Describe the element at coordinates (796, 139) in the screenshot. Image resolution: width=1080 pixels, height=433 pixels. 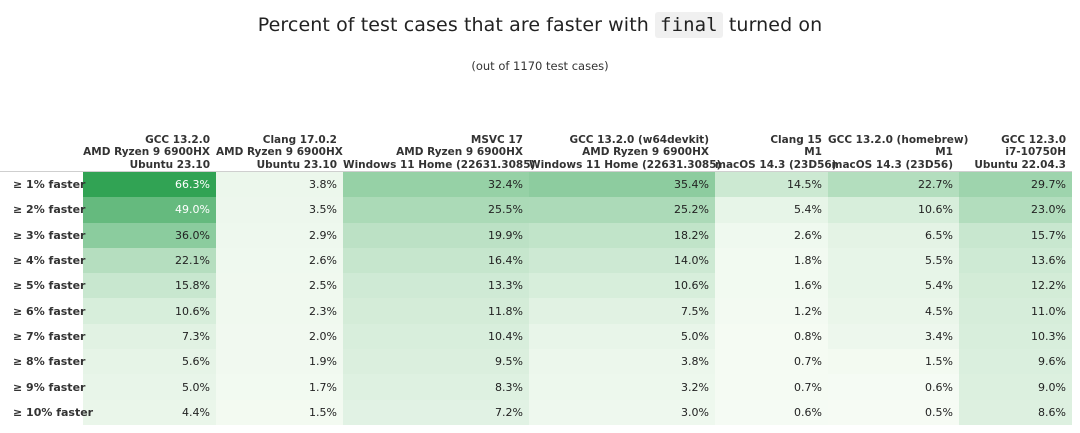
I see `column-header-line: Clang 15` at that location.